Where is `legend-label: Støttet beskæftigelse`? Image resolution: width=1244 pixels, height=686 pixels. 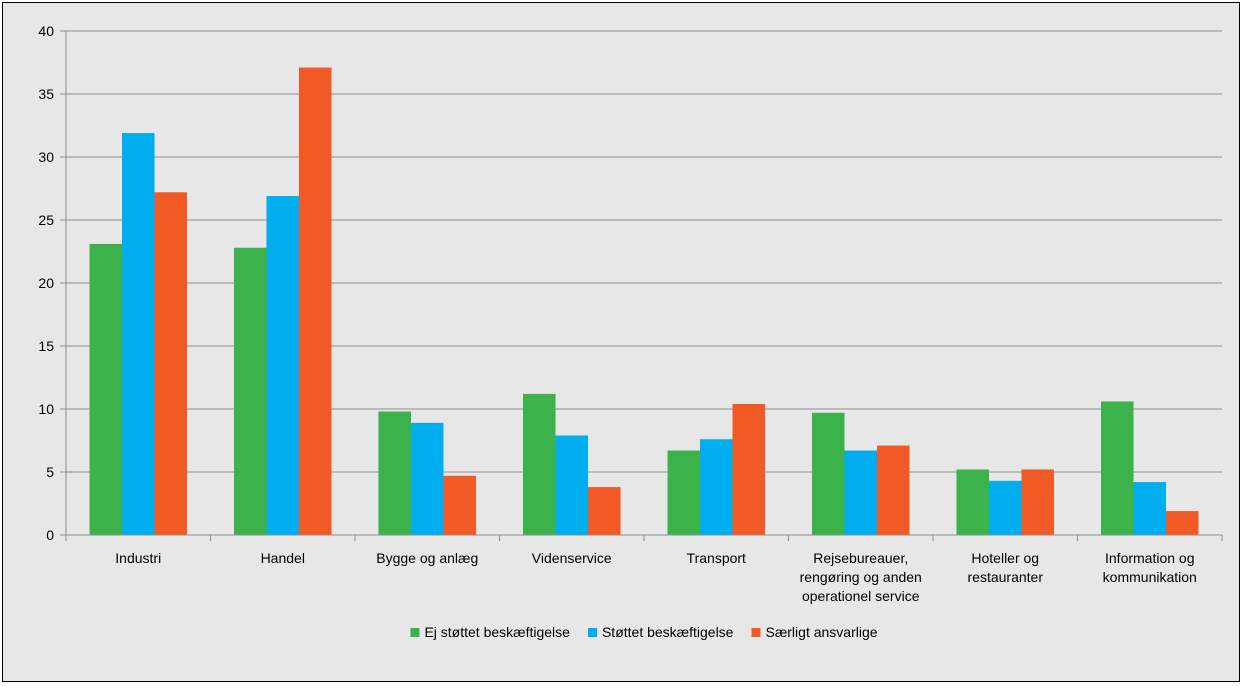 legend-label: Støttet beskæftigelse is located at coordinates (668, 632).